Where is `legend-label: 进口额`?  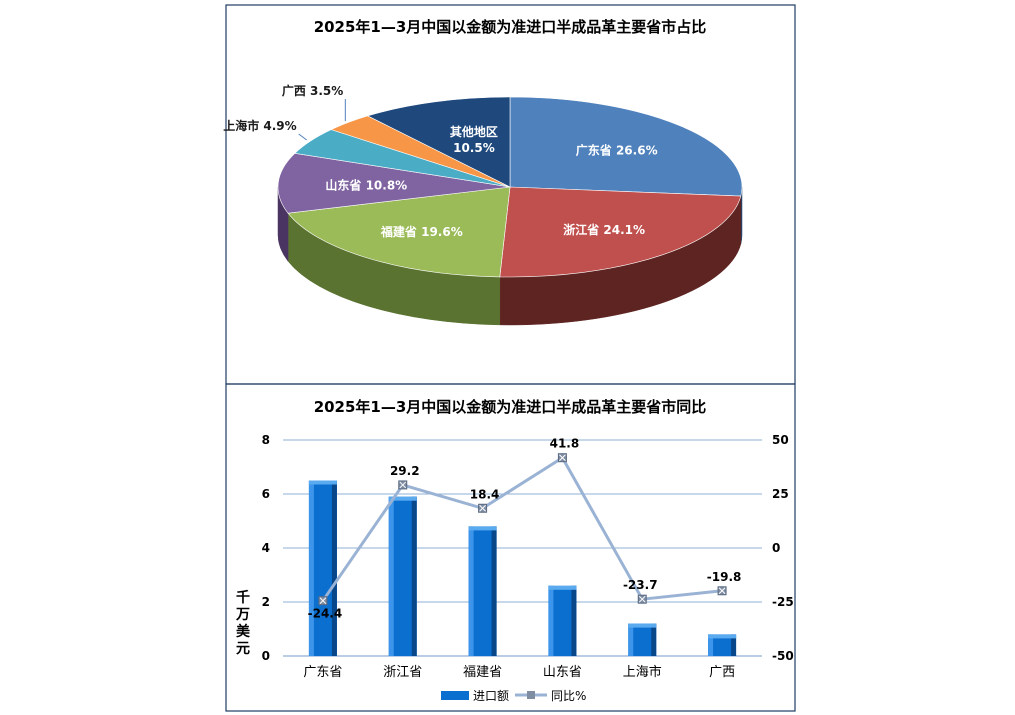 legend-label: 进口额 is located at coordinates (491, 696).